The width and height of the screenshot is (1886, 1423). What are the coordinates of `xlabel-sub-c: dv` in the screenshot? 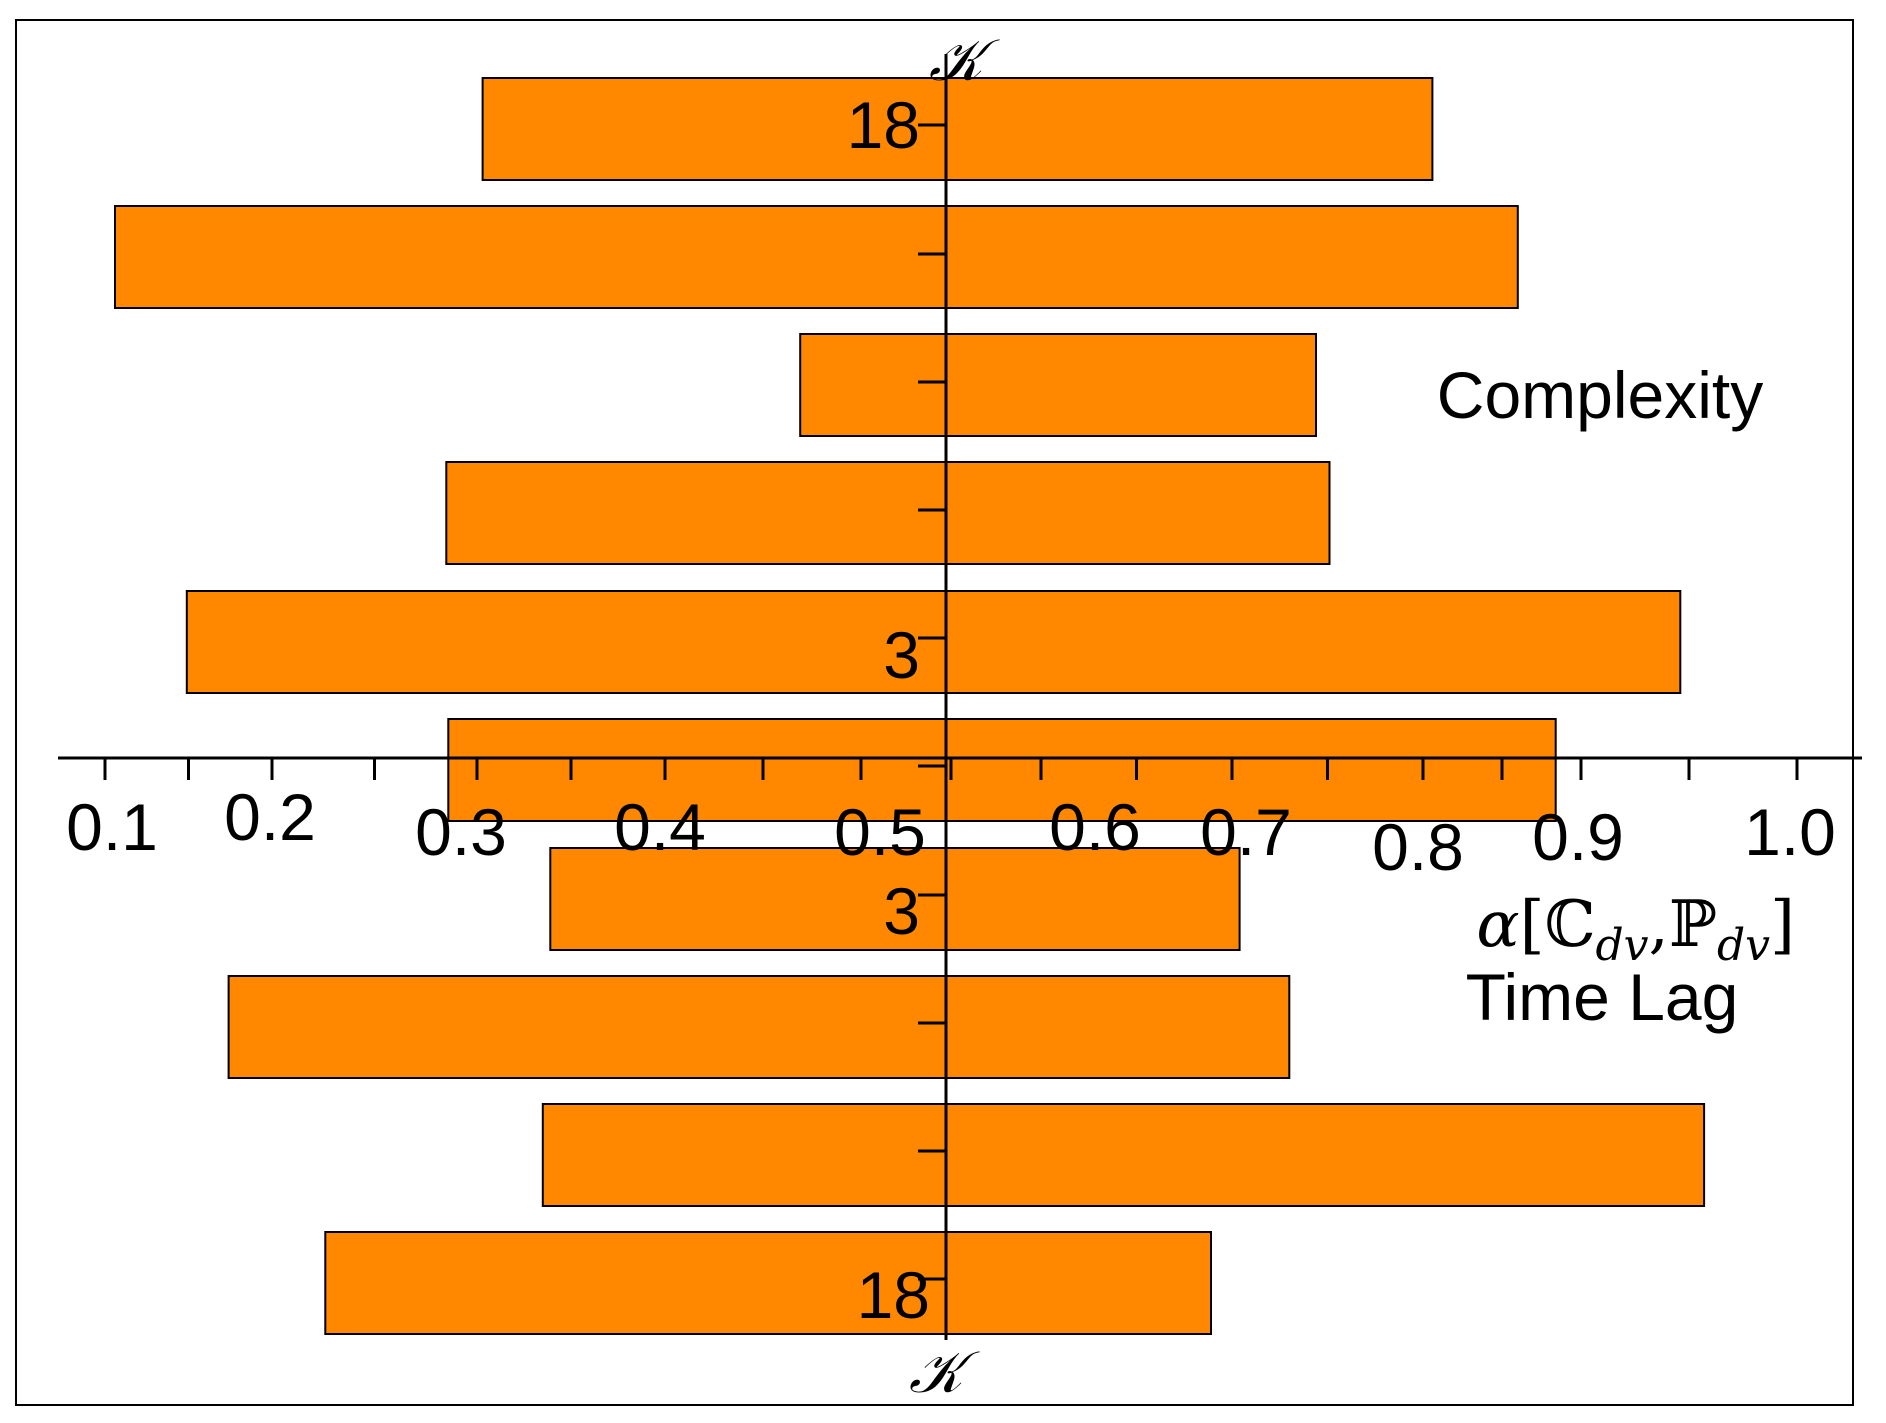 It's located at (1622, 945).